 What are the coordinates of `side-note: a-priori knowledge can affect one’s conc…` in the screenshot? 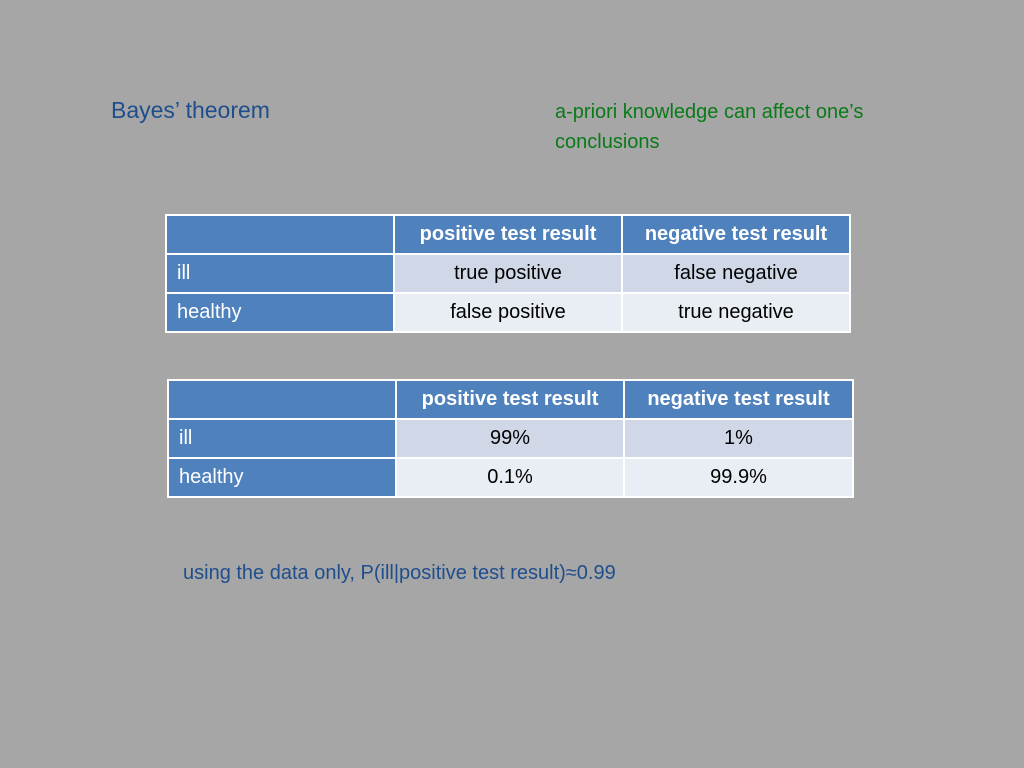 It's located at (709, 127).